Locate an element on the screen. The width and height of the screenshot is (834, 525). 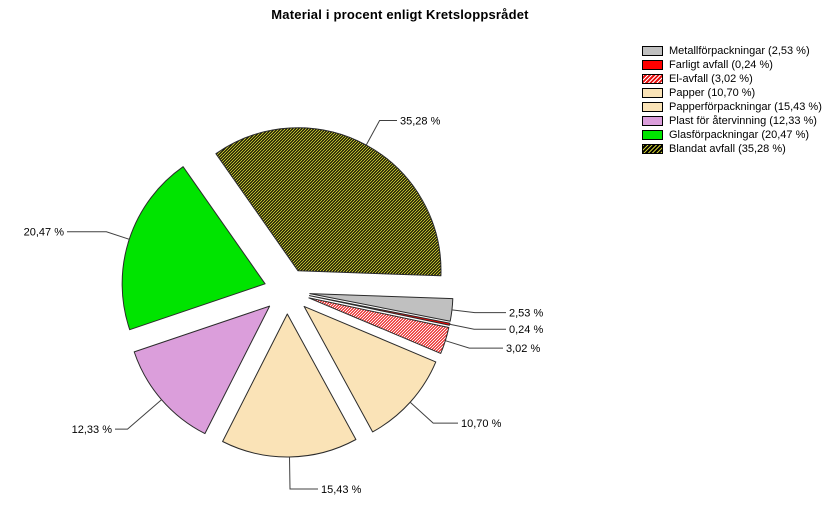
legend-item-plast-f-r-tervinning: Plast för återvinning (12,33 %) is located at coordinates (732, 121).